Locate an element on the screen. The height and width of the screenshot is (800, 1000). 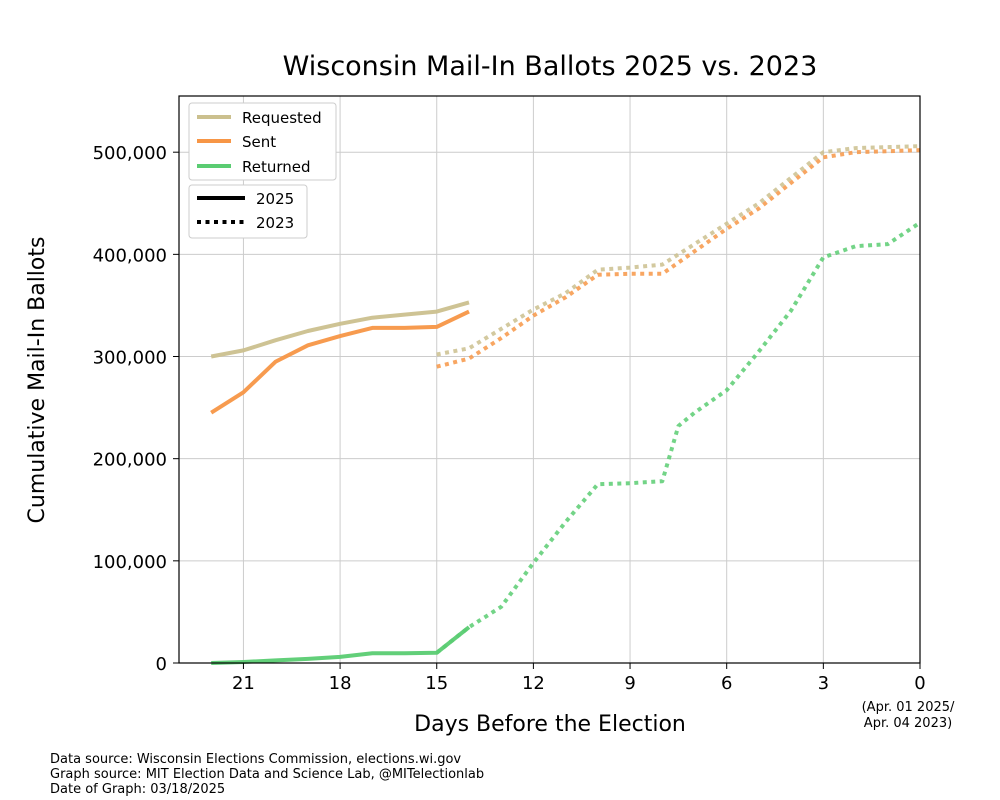
x-tick-label: 0 is located at coordinates (919, 683).